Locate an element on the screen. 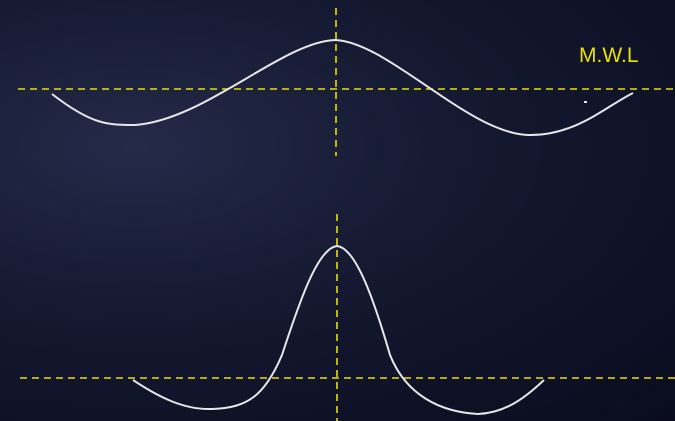 This screenshot has width=675, height=421. small-mark is located at coordinates (585, 102).